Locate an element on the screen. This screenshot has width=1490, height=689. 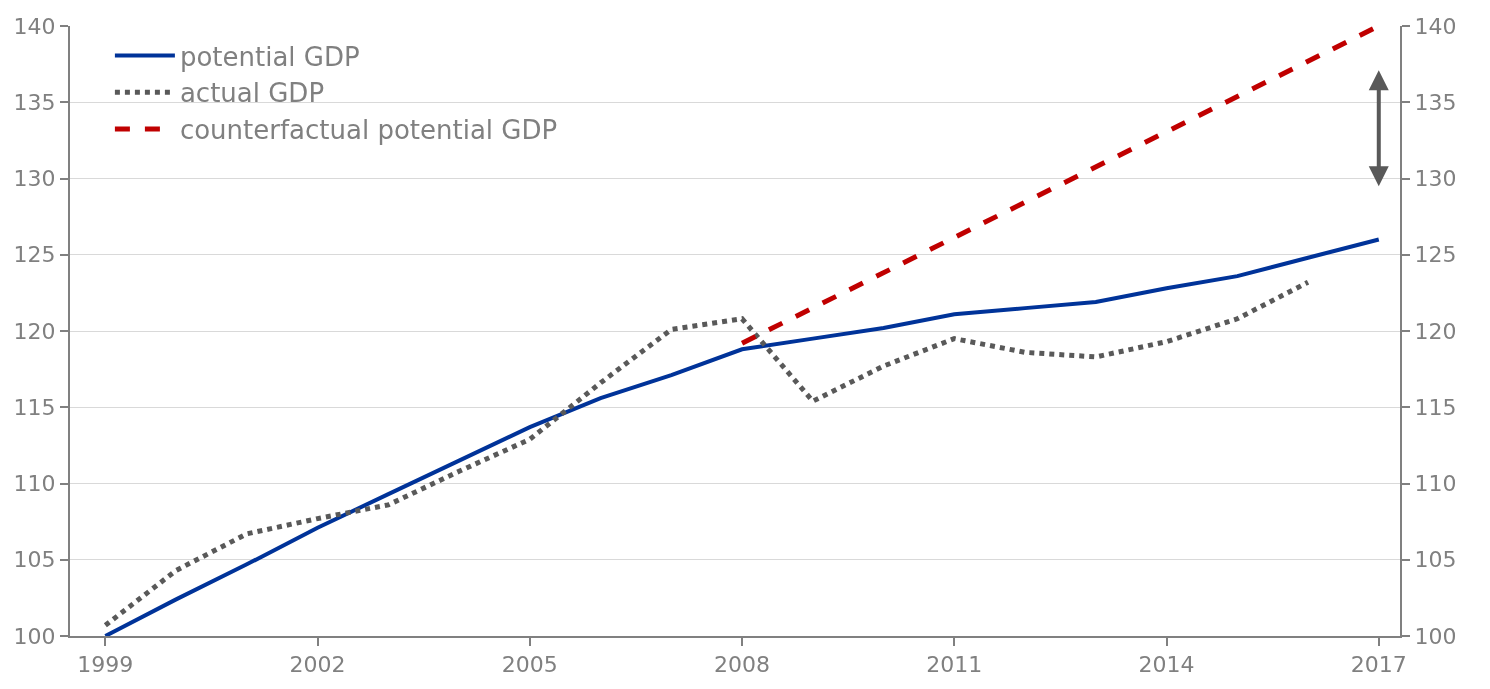
y2-tick-label: 130 is located at coordinates (1435, 179).